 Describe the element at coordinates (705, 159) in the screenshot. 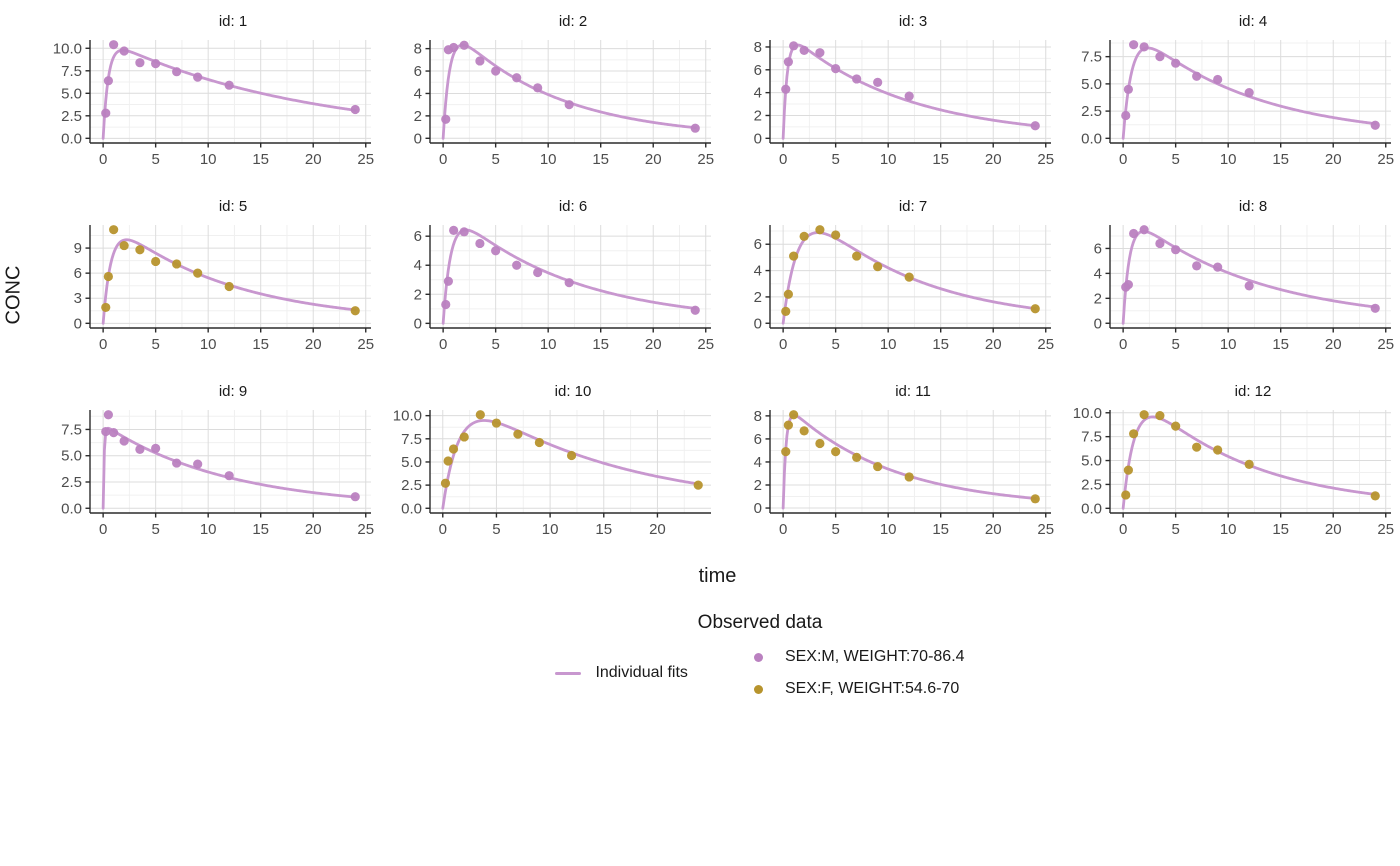

I see `x-tick-label: 25` at that location.